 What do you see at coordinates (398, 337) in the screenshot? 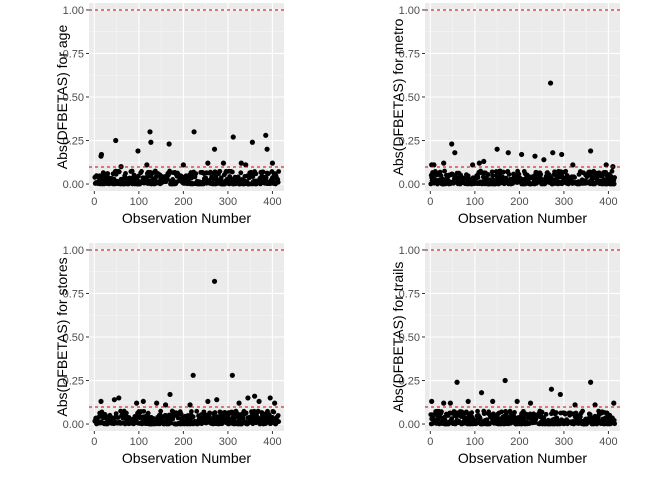
I see `y-axis-title: Abs(DFBETAS) for trails` at bounding box center [398, 337].